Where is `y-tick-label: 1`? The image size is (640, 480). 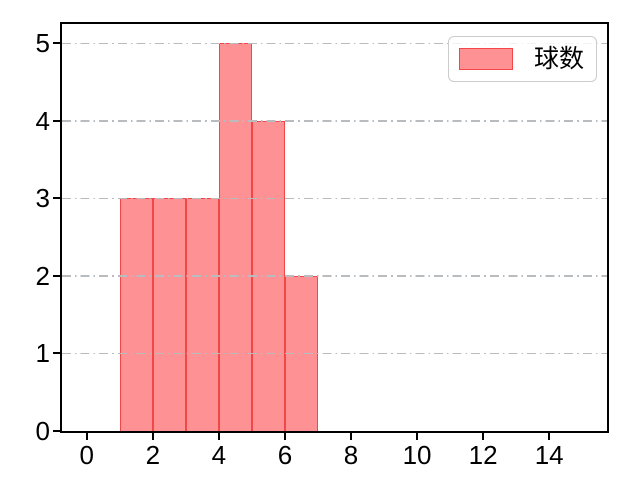 y-tick-label: 1 is located at coordinates (42, 353).